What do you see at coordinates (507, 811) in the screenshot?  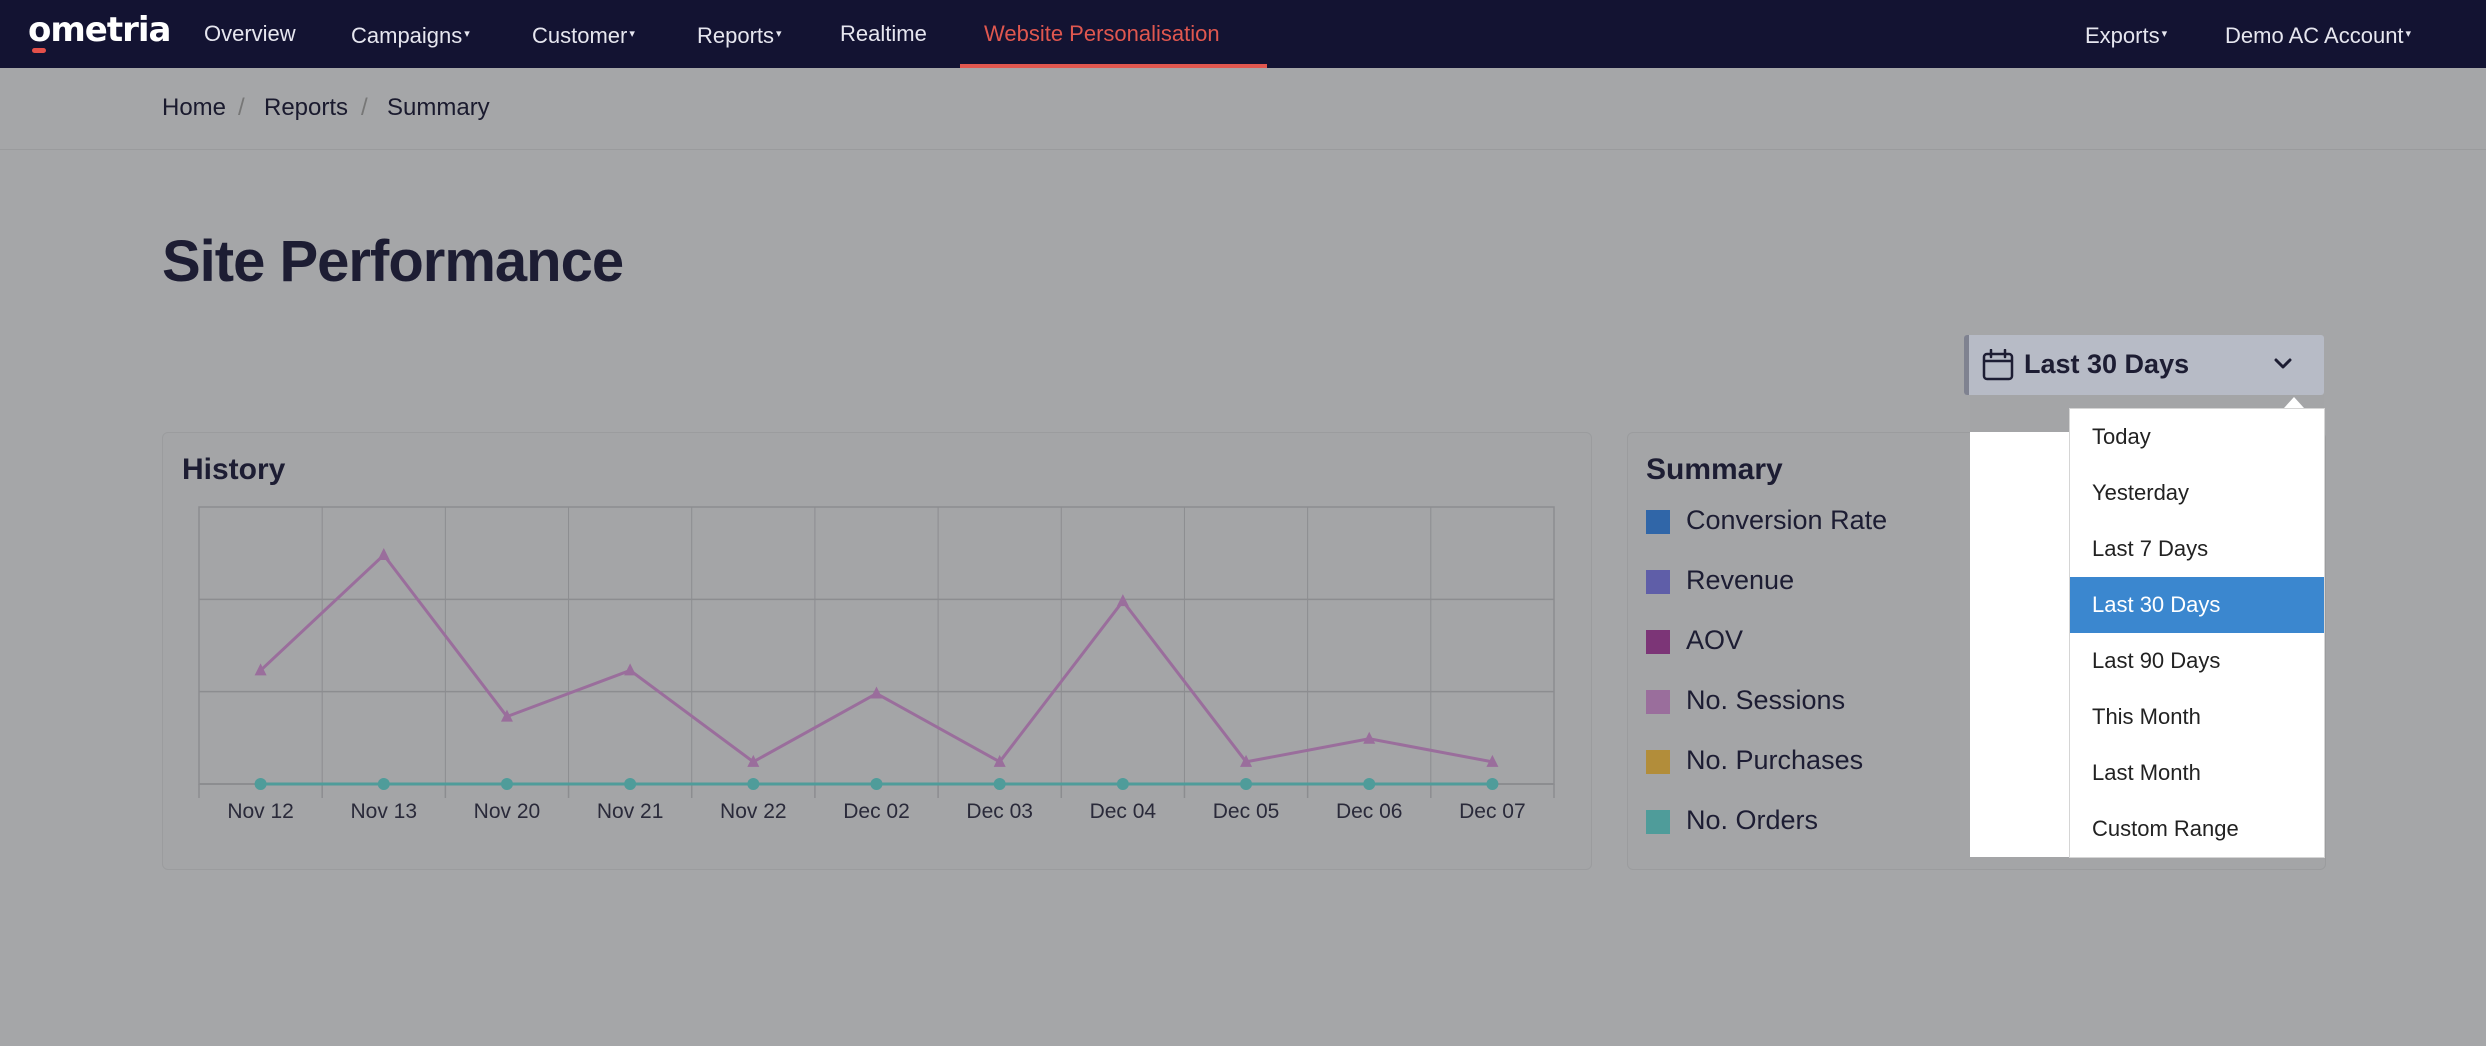 I see `x-tick-label: Nov 20` at bounding box center [507, 811].